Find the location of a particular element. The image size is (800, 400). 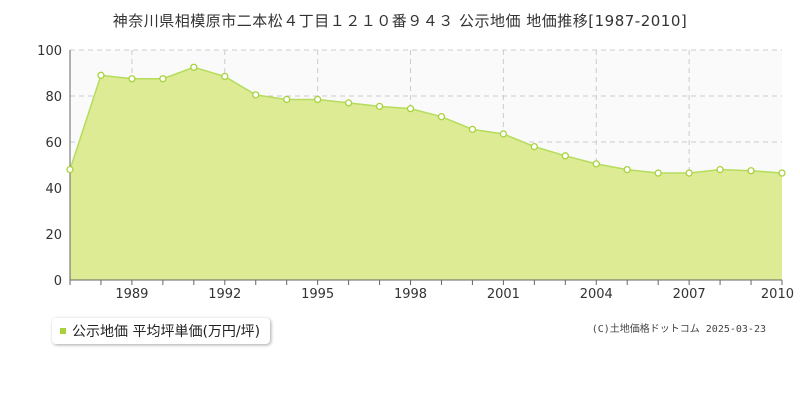

x-tick-label: 1992 is located at coordinates (224, 294).